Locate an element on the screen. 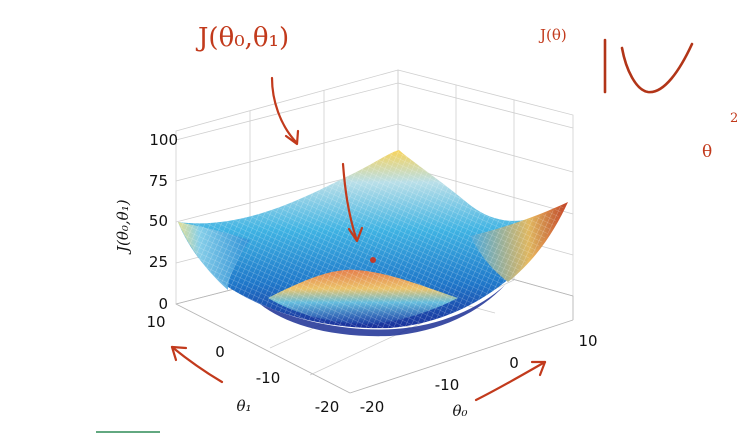 The height and width of the screenshot is (438, 743). y-axis-label: θ₁ is located at coordinates (243, 406).